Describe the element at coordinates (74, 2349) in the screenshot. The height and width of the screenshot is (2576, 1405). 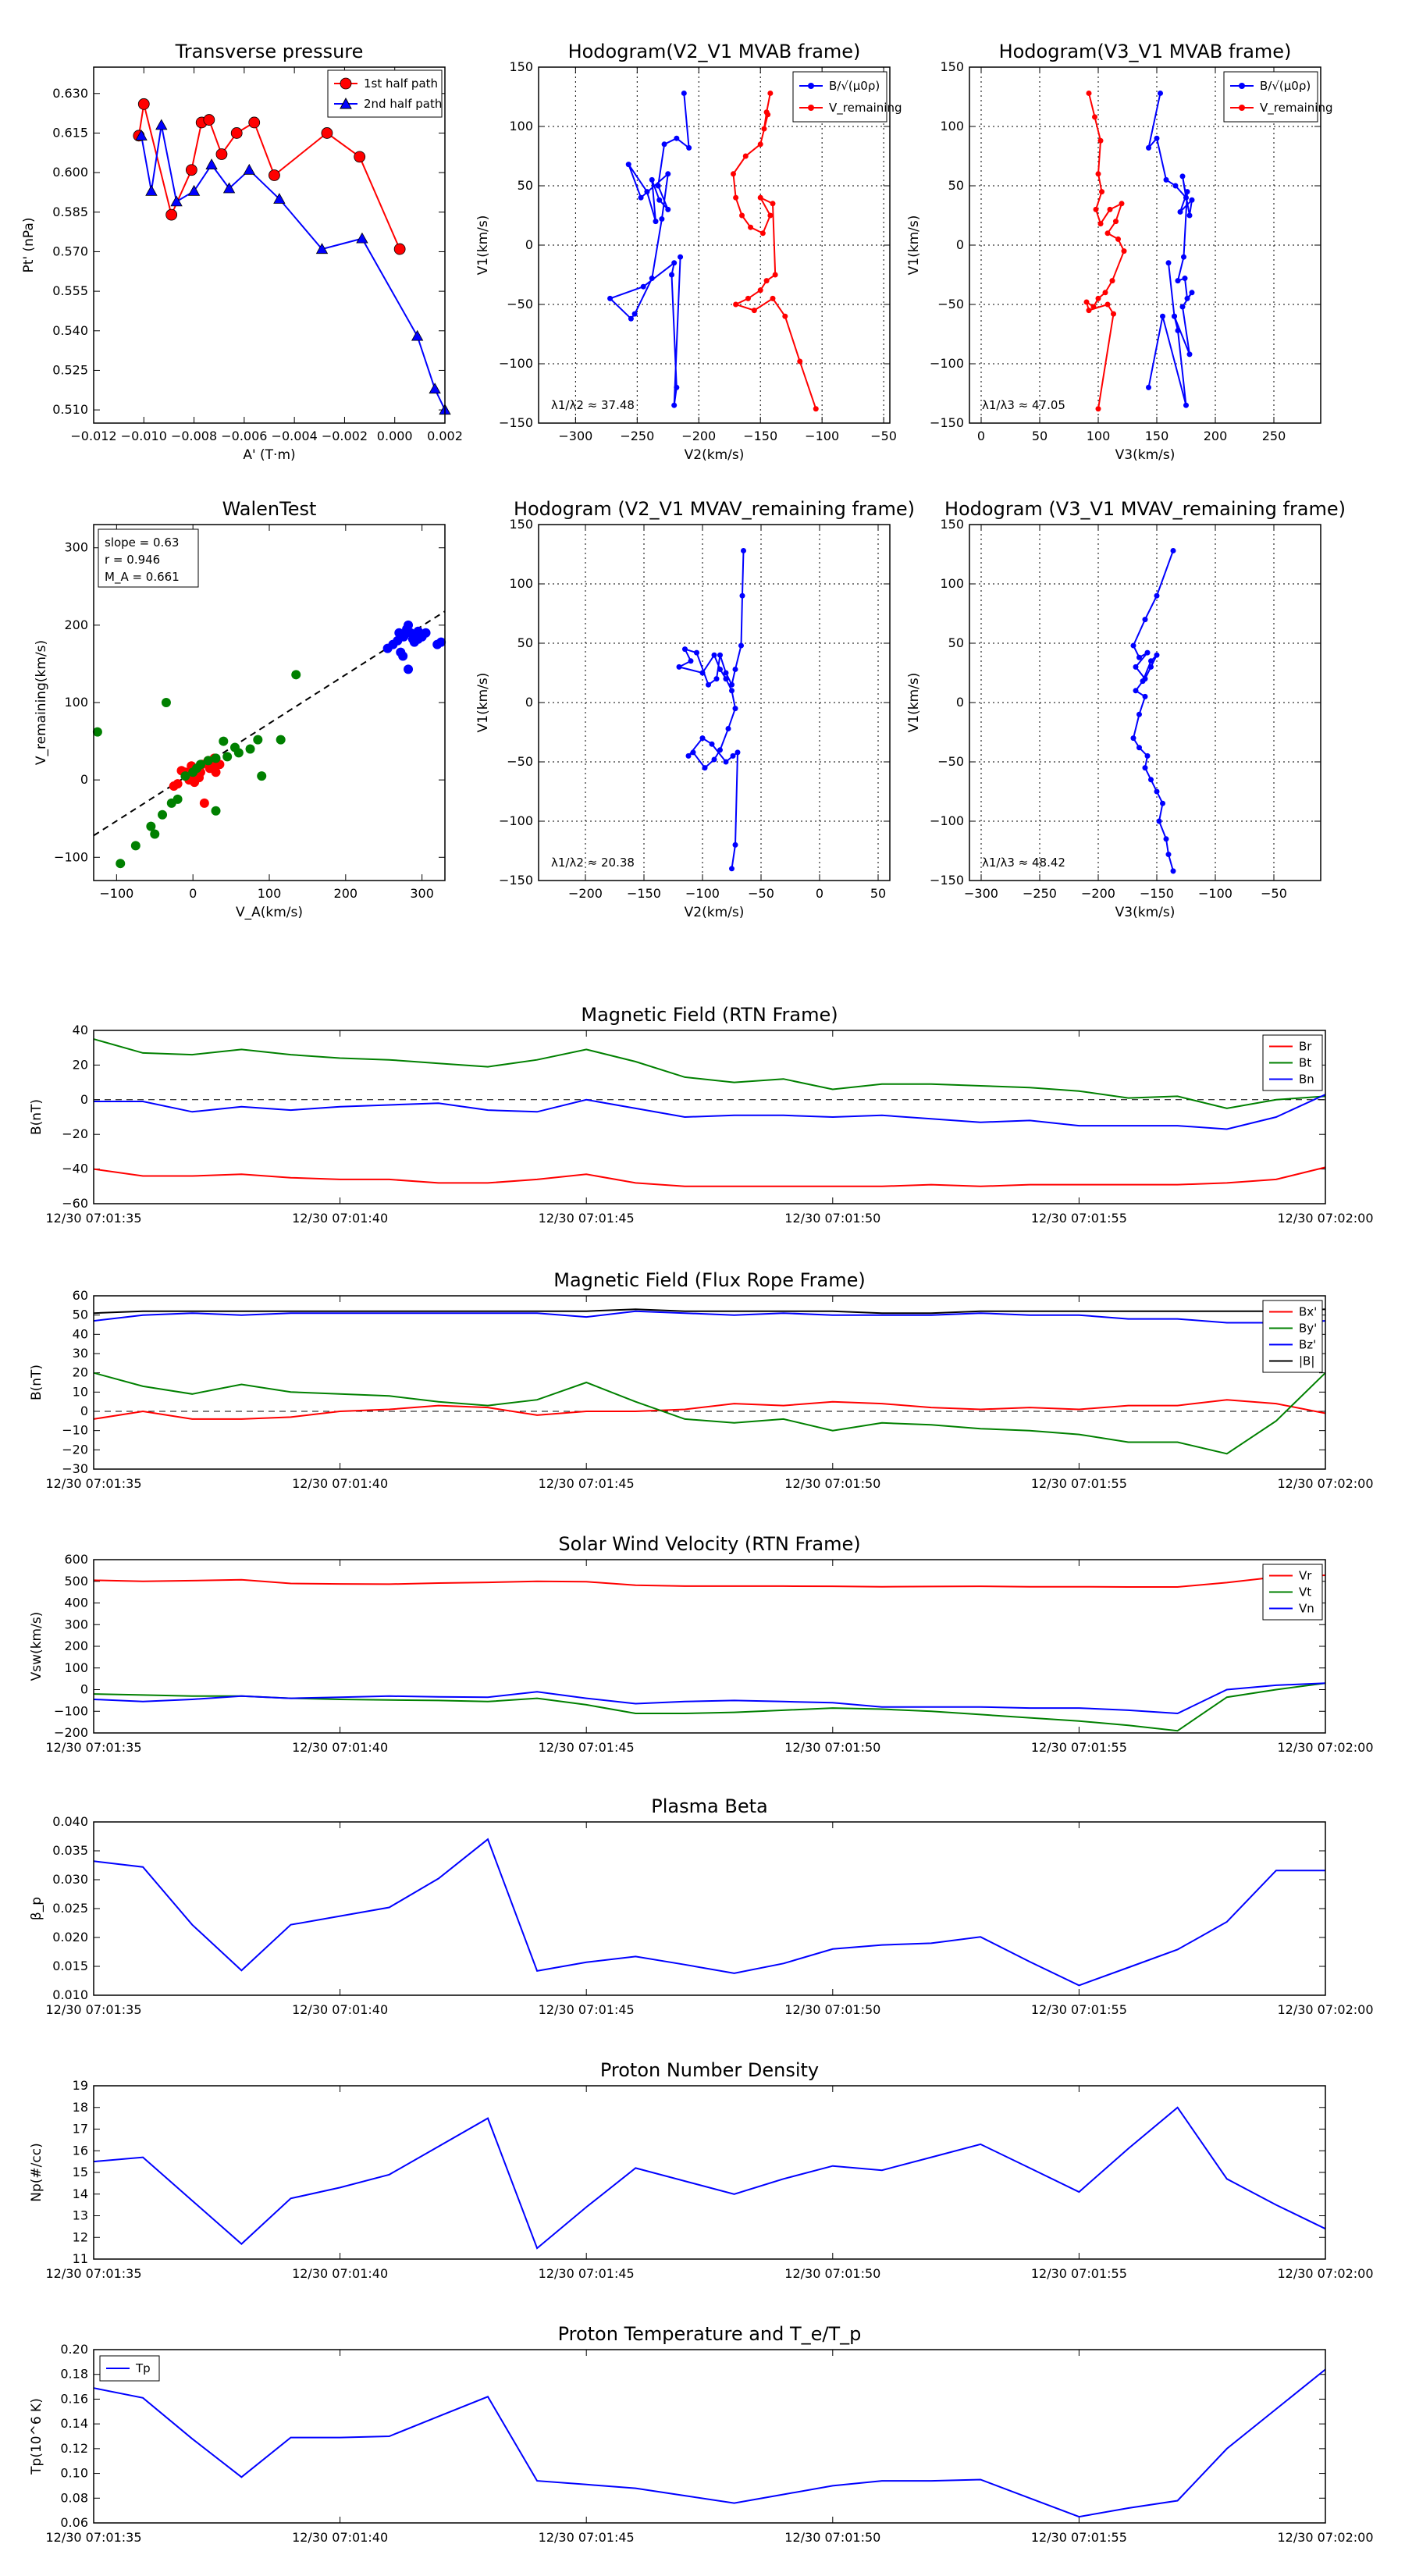
I see `y-tick-label: 0.20` at that location.